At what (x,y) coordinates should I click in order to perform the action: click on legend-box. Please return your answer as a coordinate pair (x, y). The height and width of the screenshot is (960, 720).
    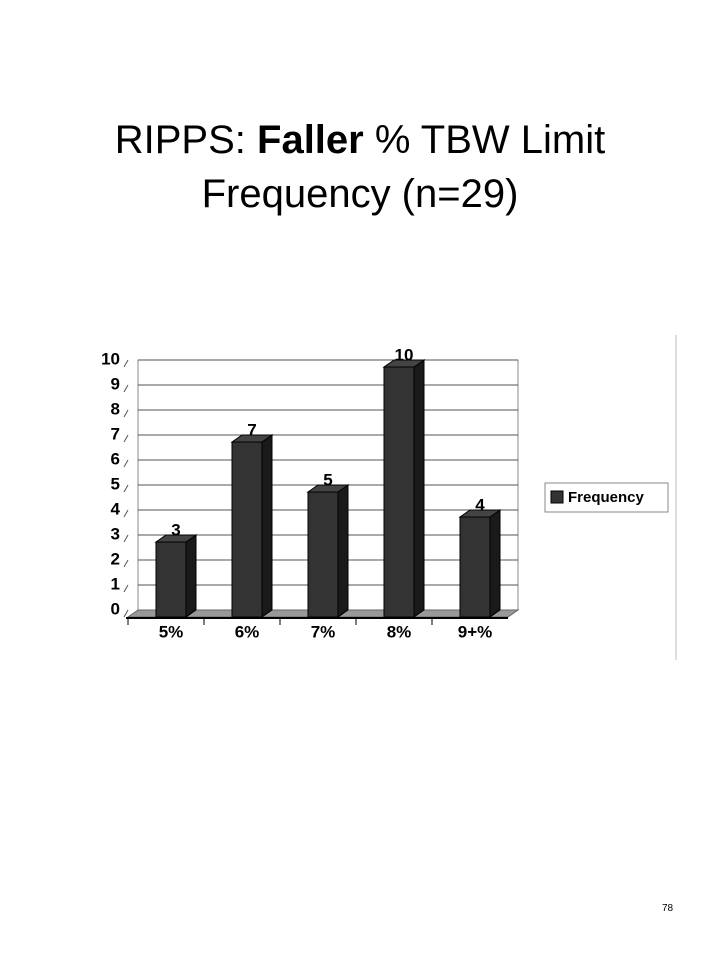
    Looking at the image, I should click on (606, 497).